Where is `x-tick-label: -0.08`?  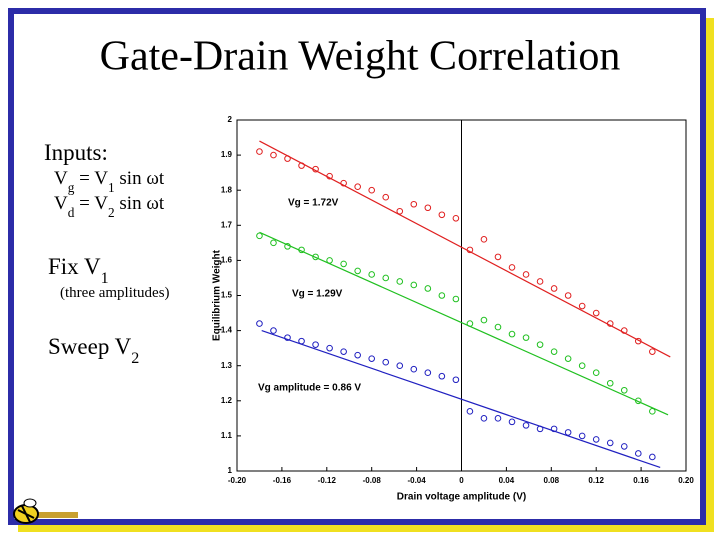 x-tick-label: -0.08 is located at coordinates (372, 480).